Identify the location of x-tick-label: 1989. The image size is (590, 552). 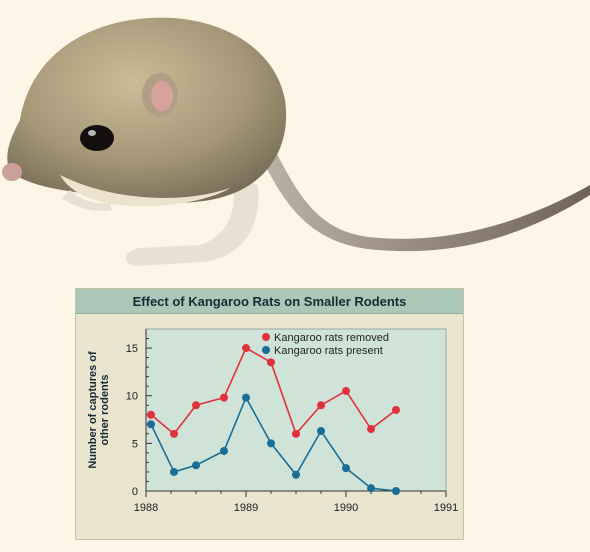
(246, 508).